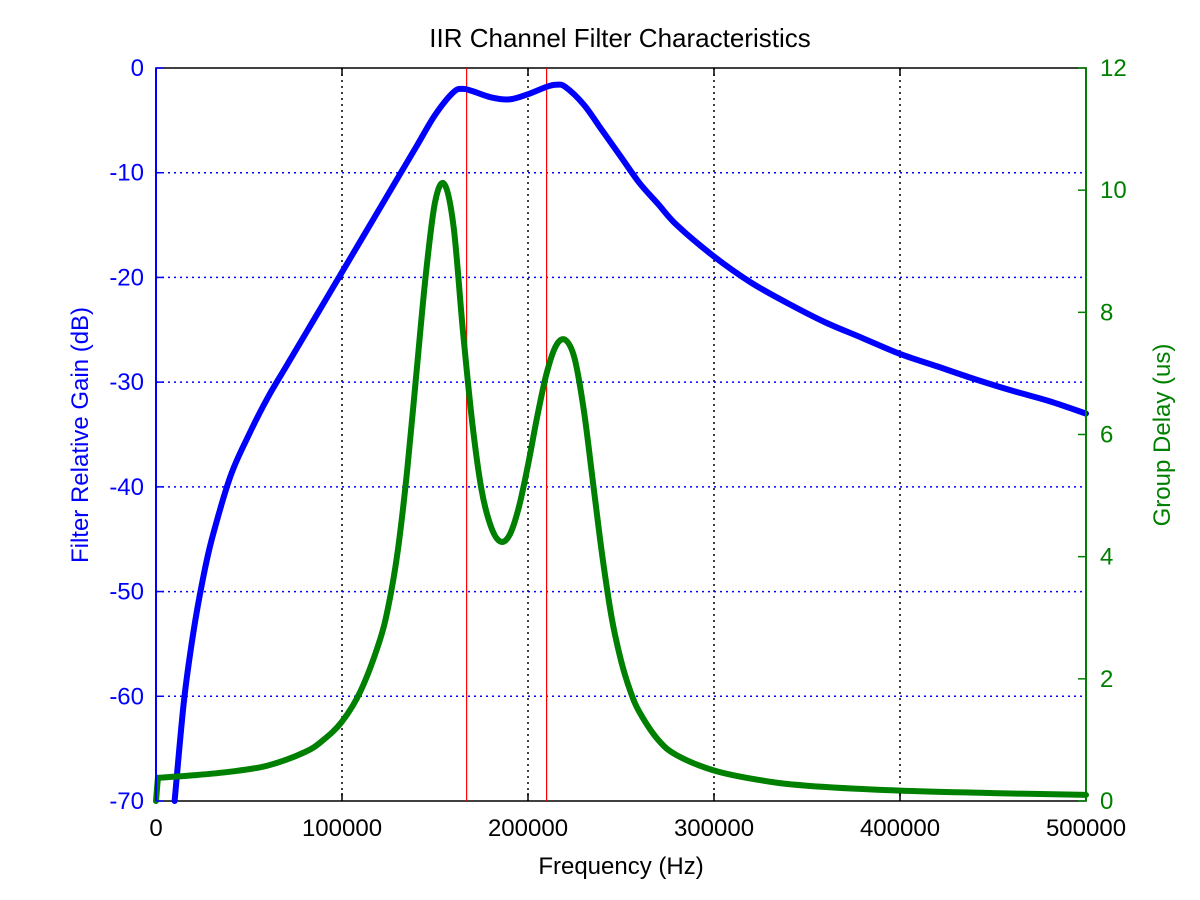  Describe the element at coordinates (126, 277) in the screenshot. I see `left-y-tick-label: -20` at that location.